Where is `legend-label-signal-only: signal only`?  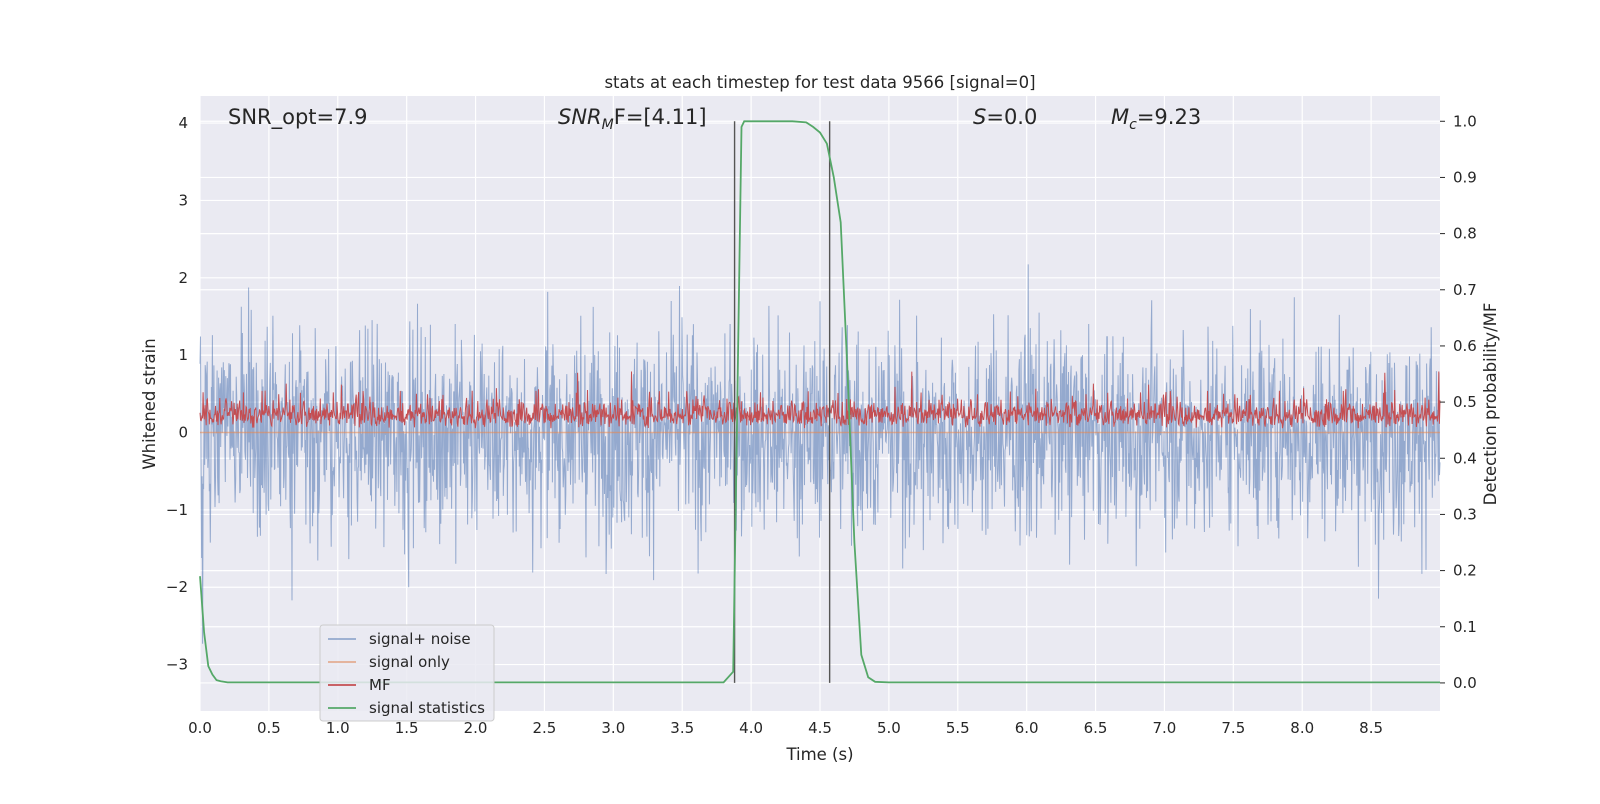
legend-label-signal-only: signal only is located at coordinates (409, 662).